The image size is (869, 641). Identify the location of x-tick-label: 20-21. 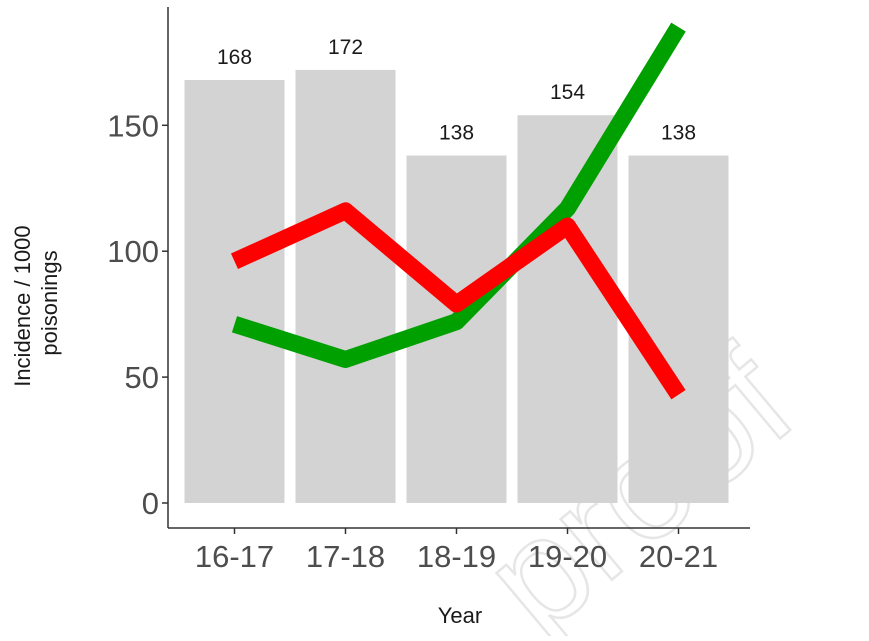
(678, 556).